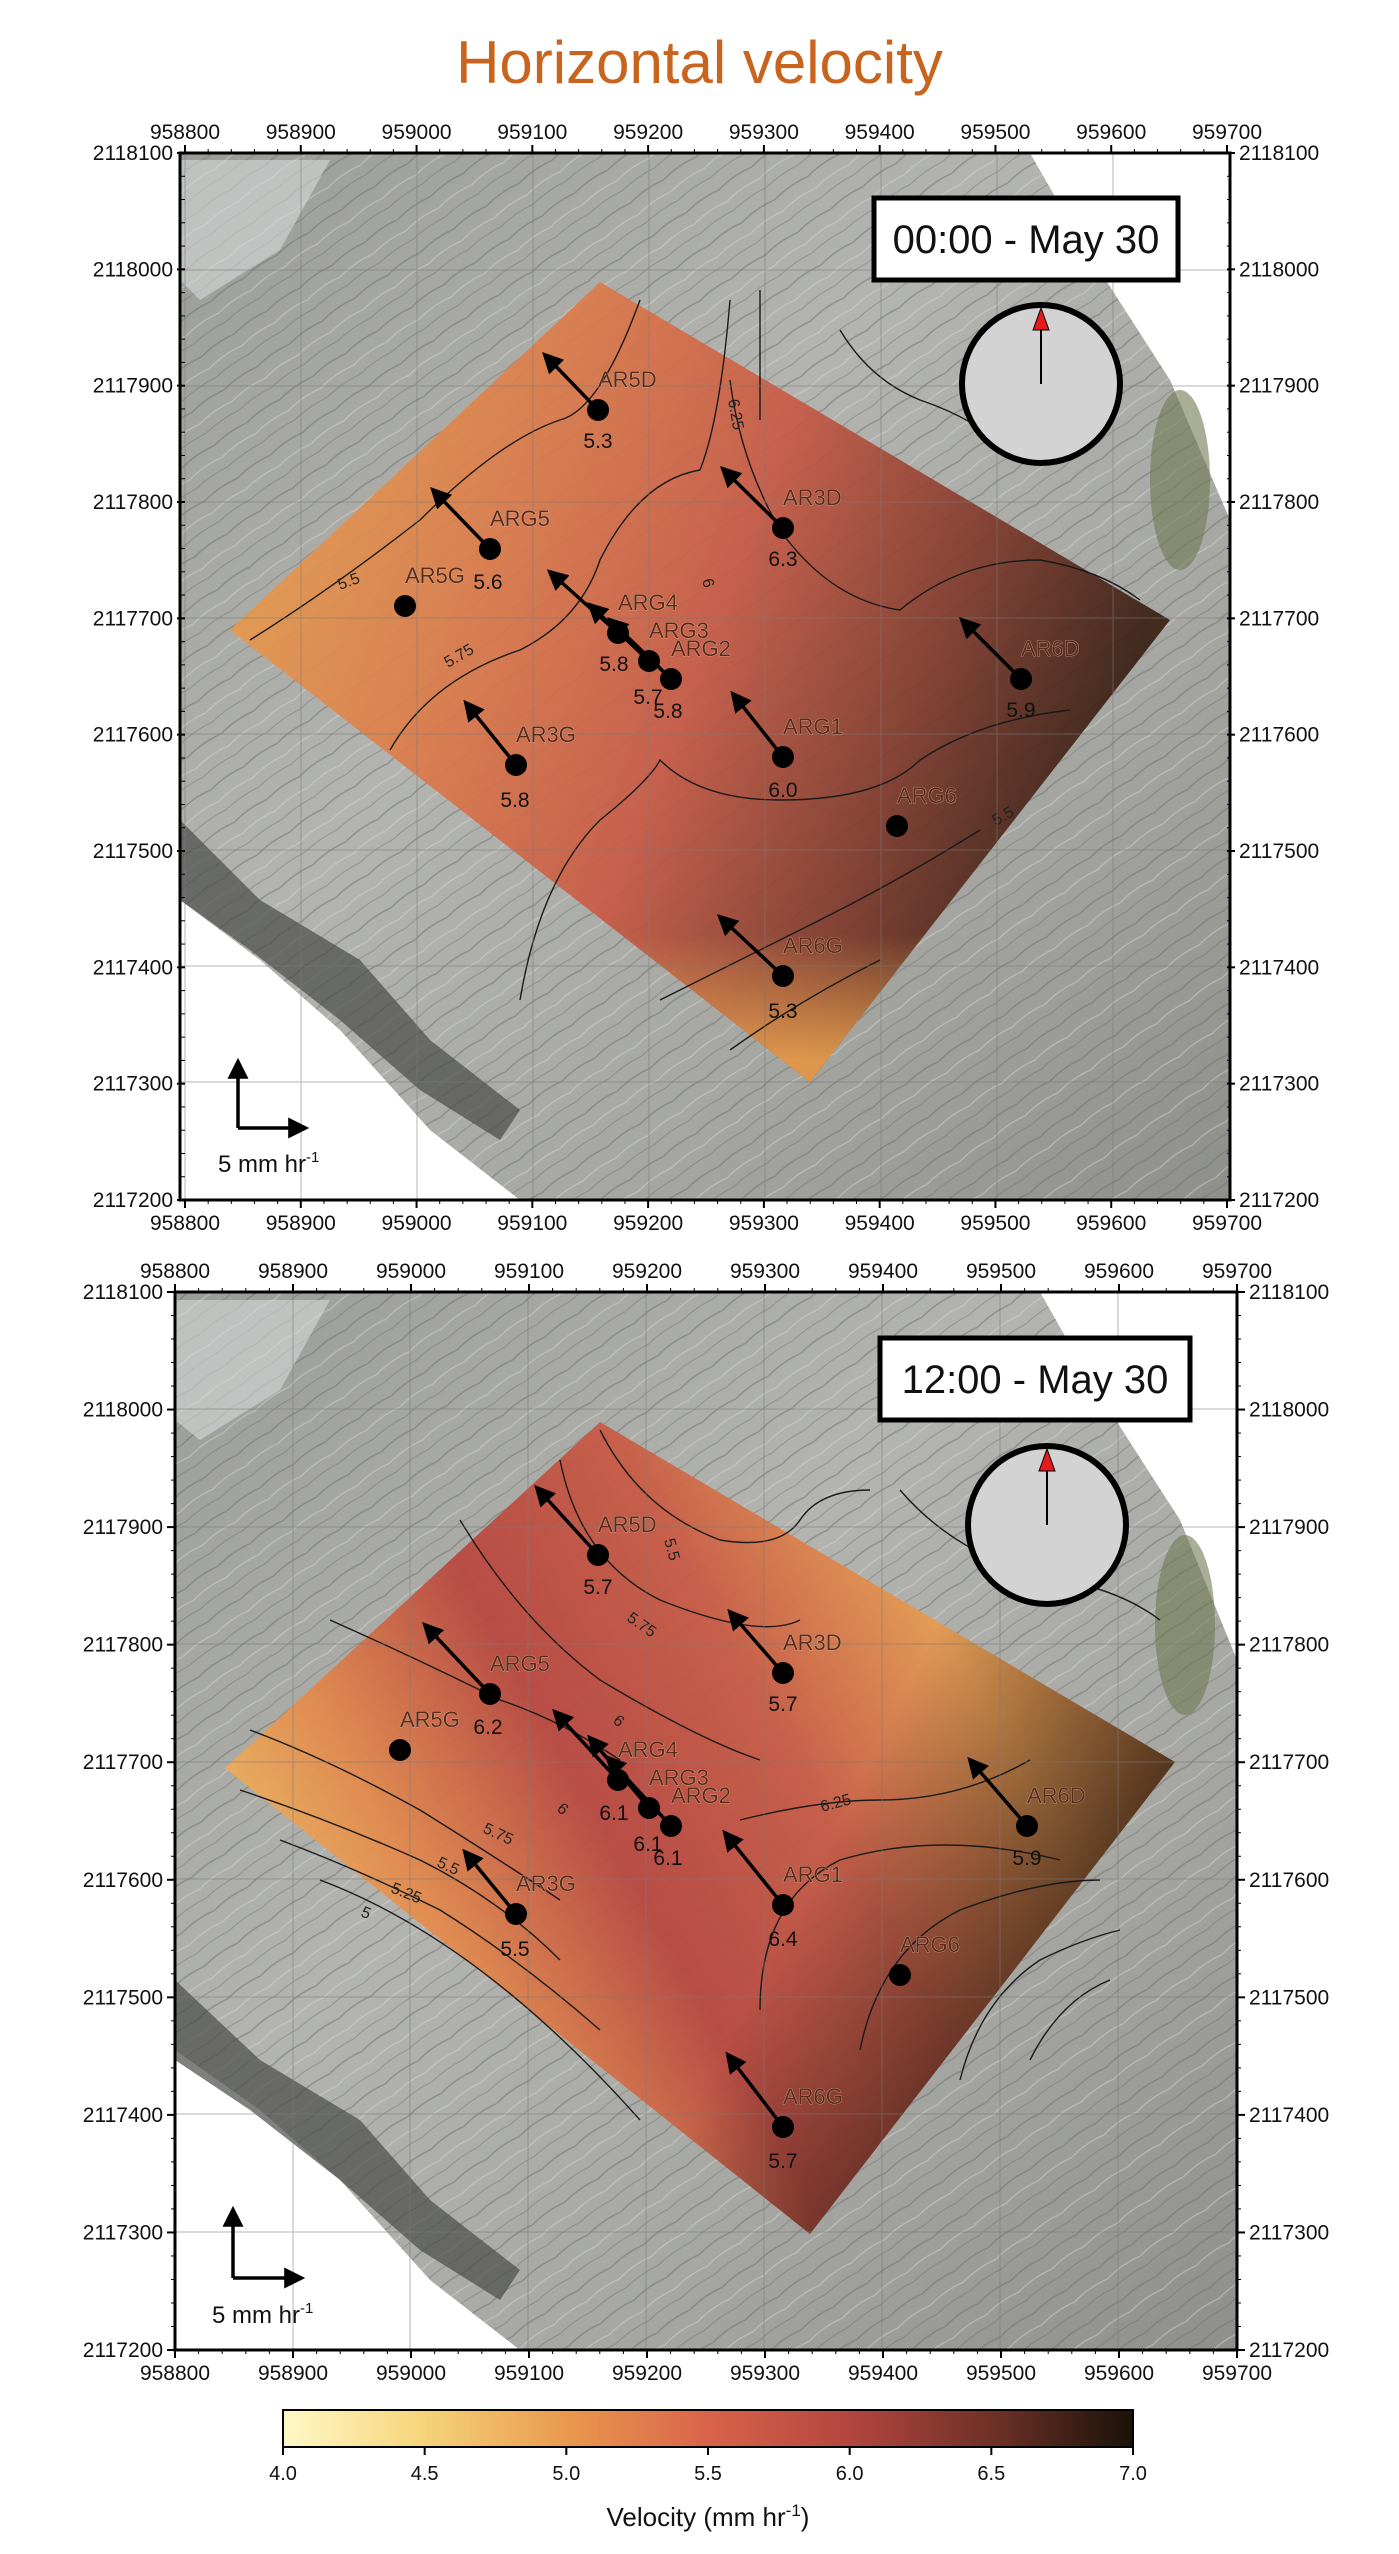 This screenshot has width=1399, height=2554. What do you see at coordinates (1021, 679) in the screenshot?
I see `station-marker-ar6d` at bounding box center [1021, 679].